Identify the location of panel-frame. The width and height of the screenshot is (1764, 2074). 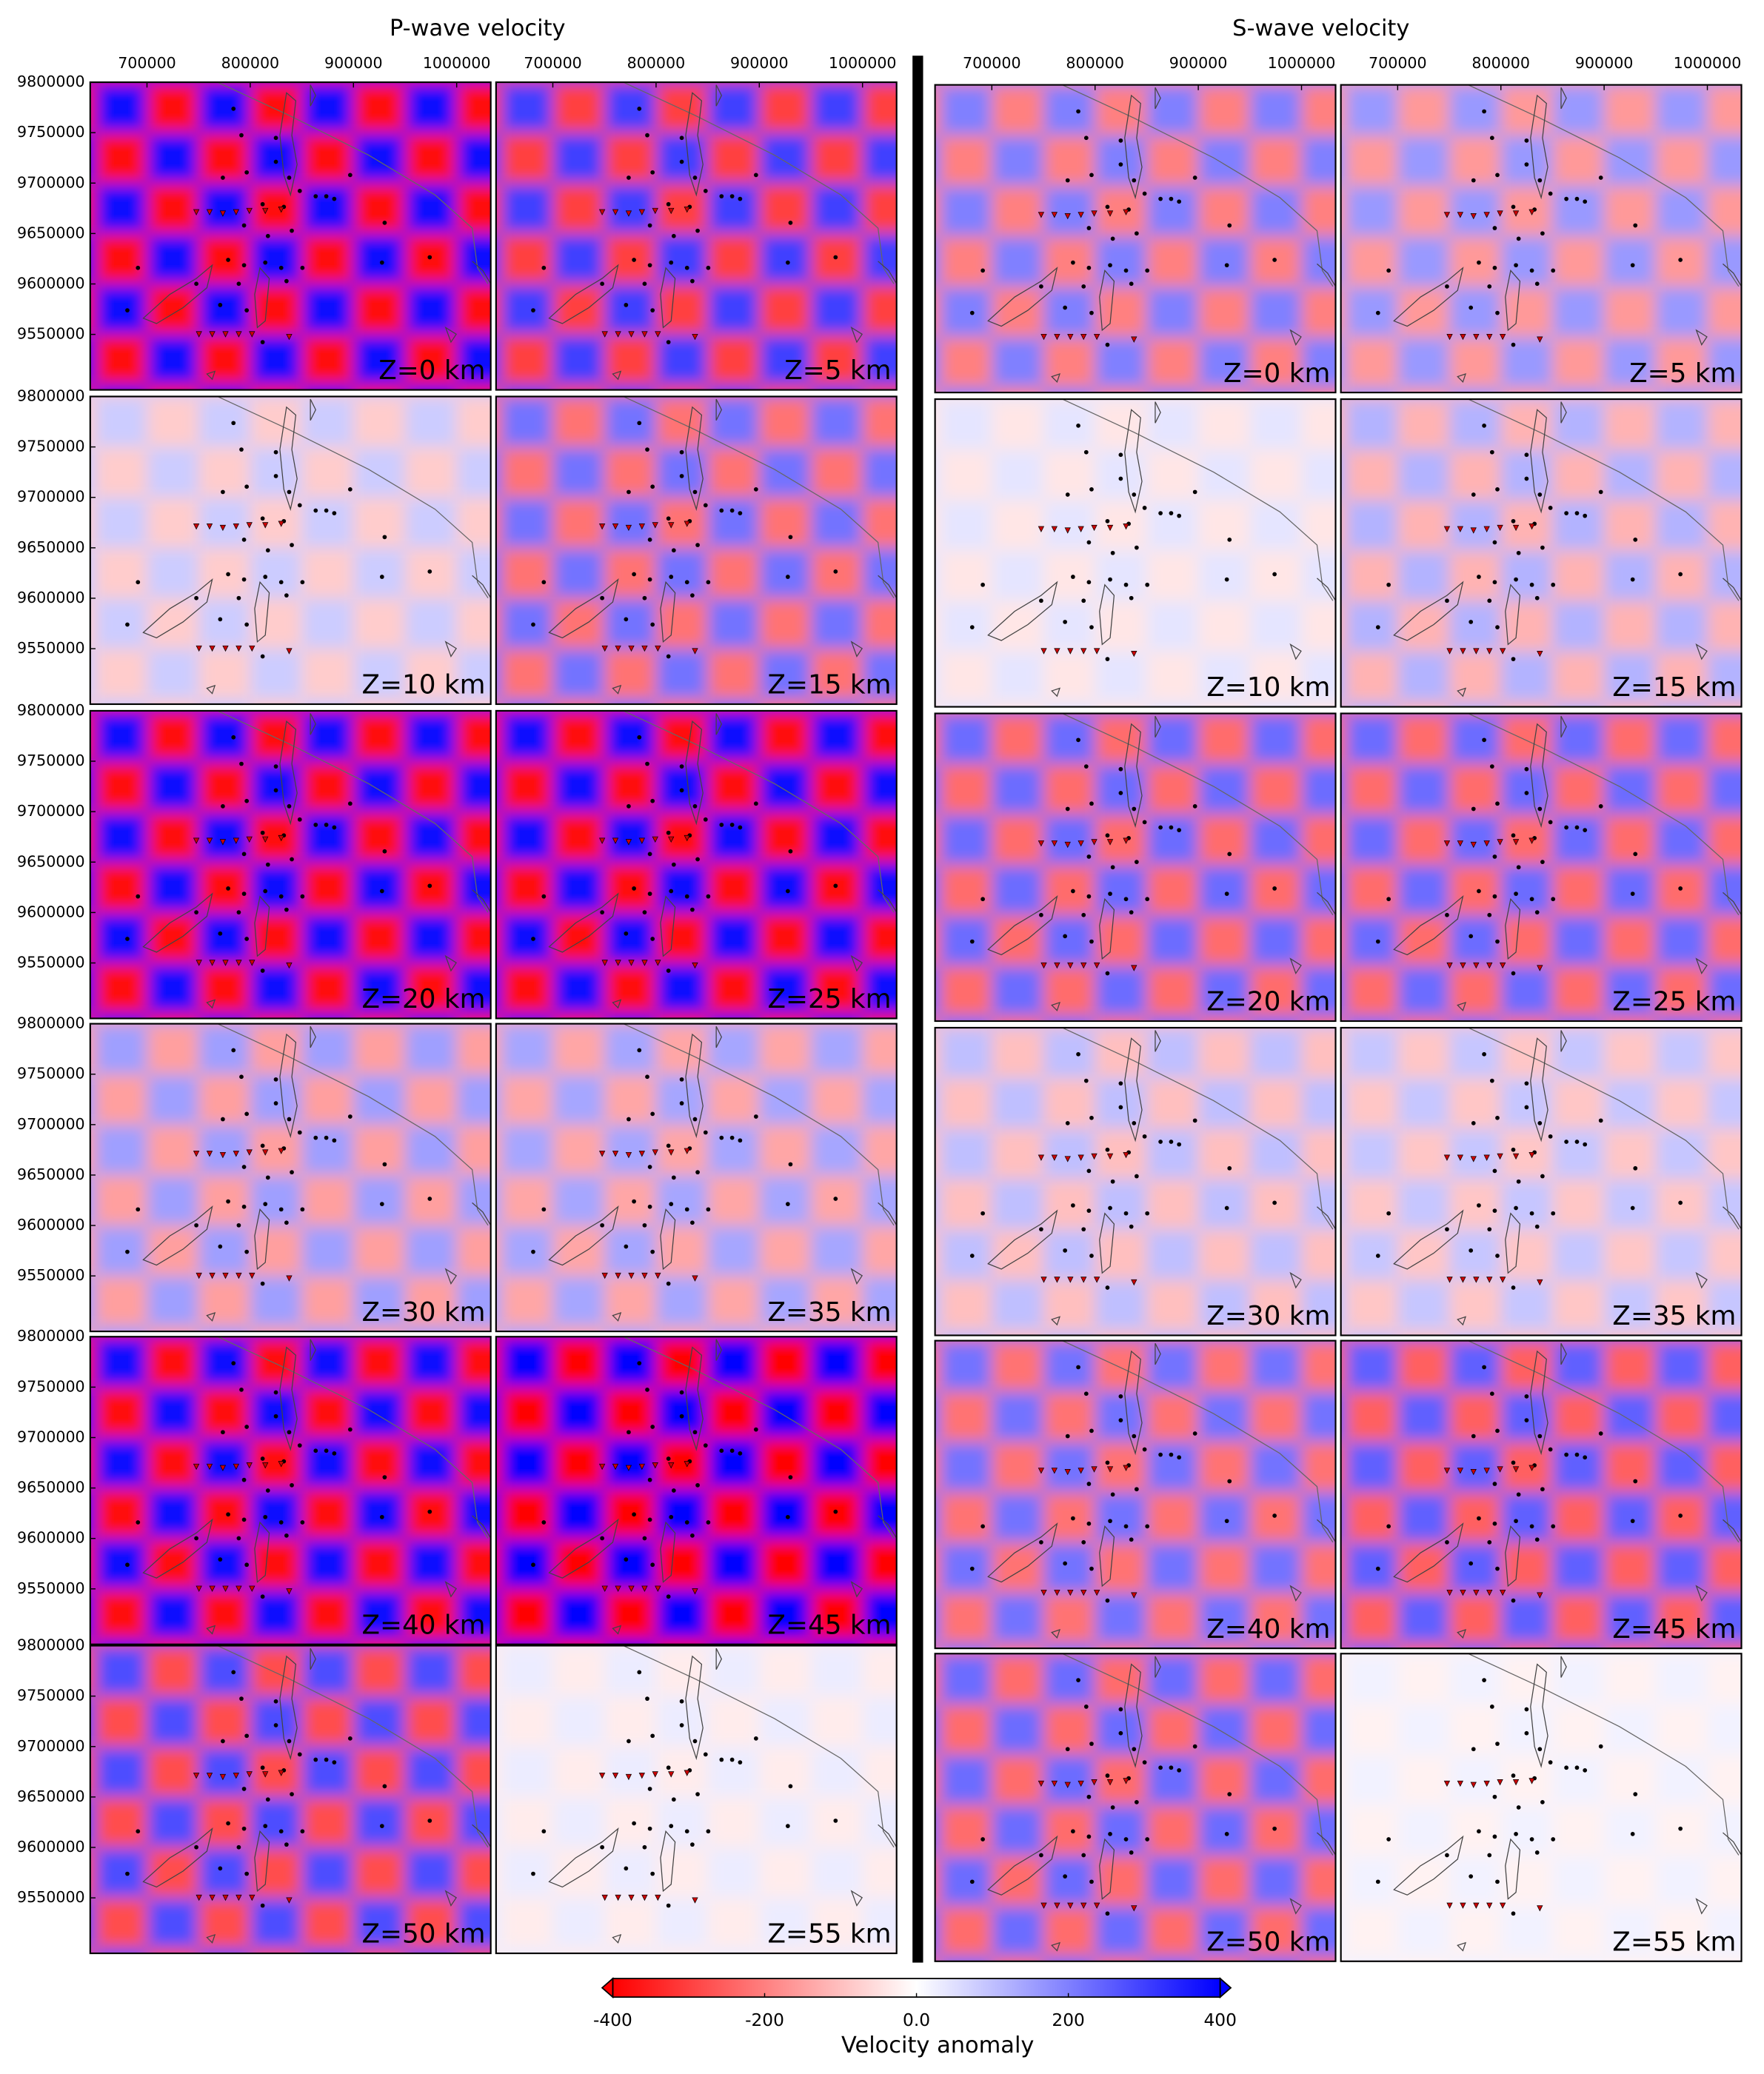
(1541, 867).